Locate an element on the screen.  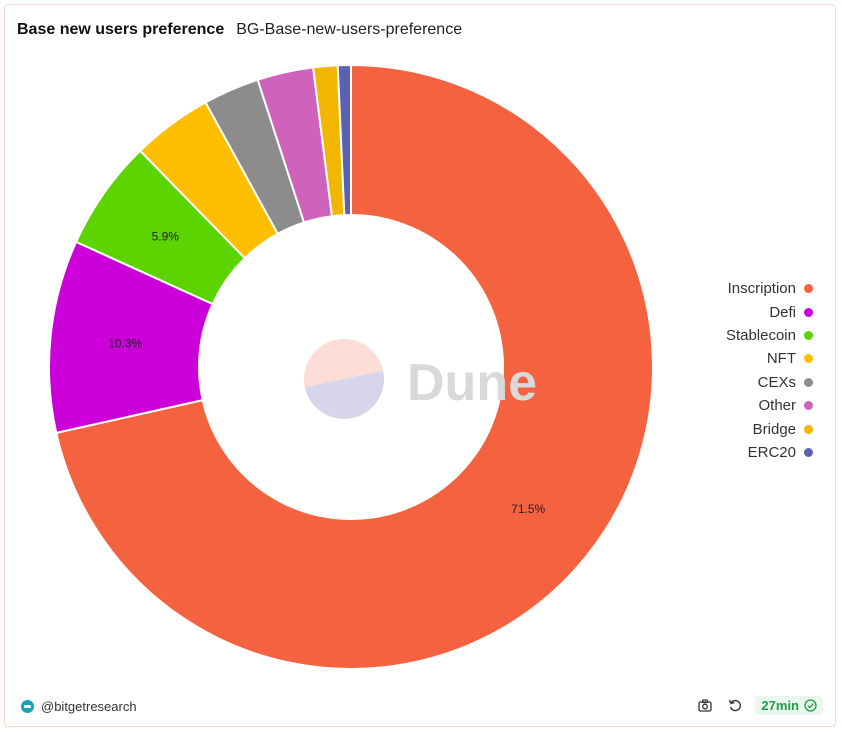
bitget-logo-icon is located at coordinates (27, 706).